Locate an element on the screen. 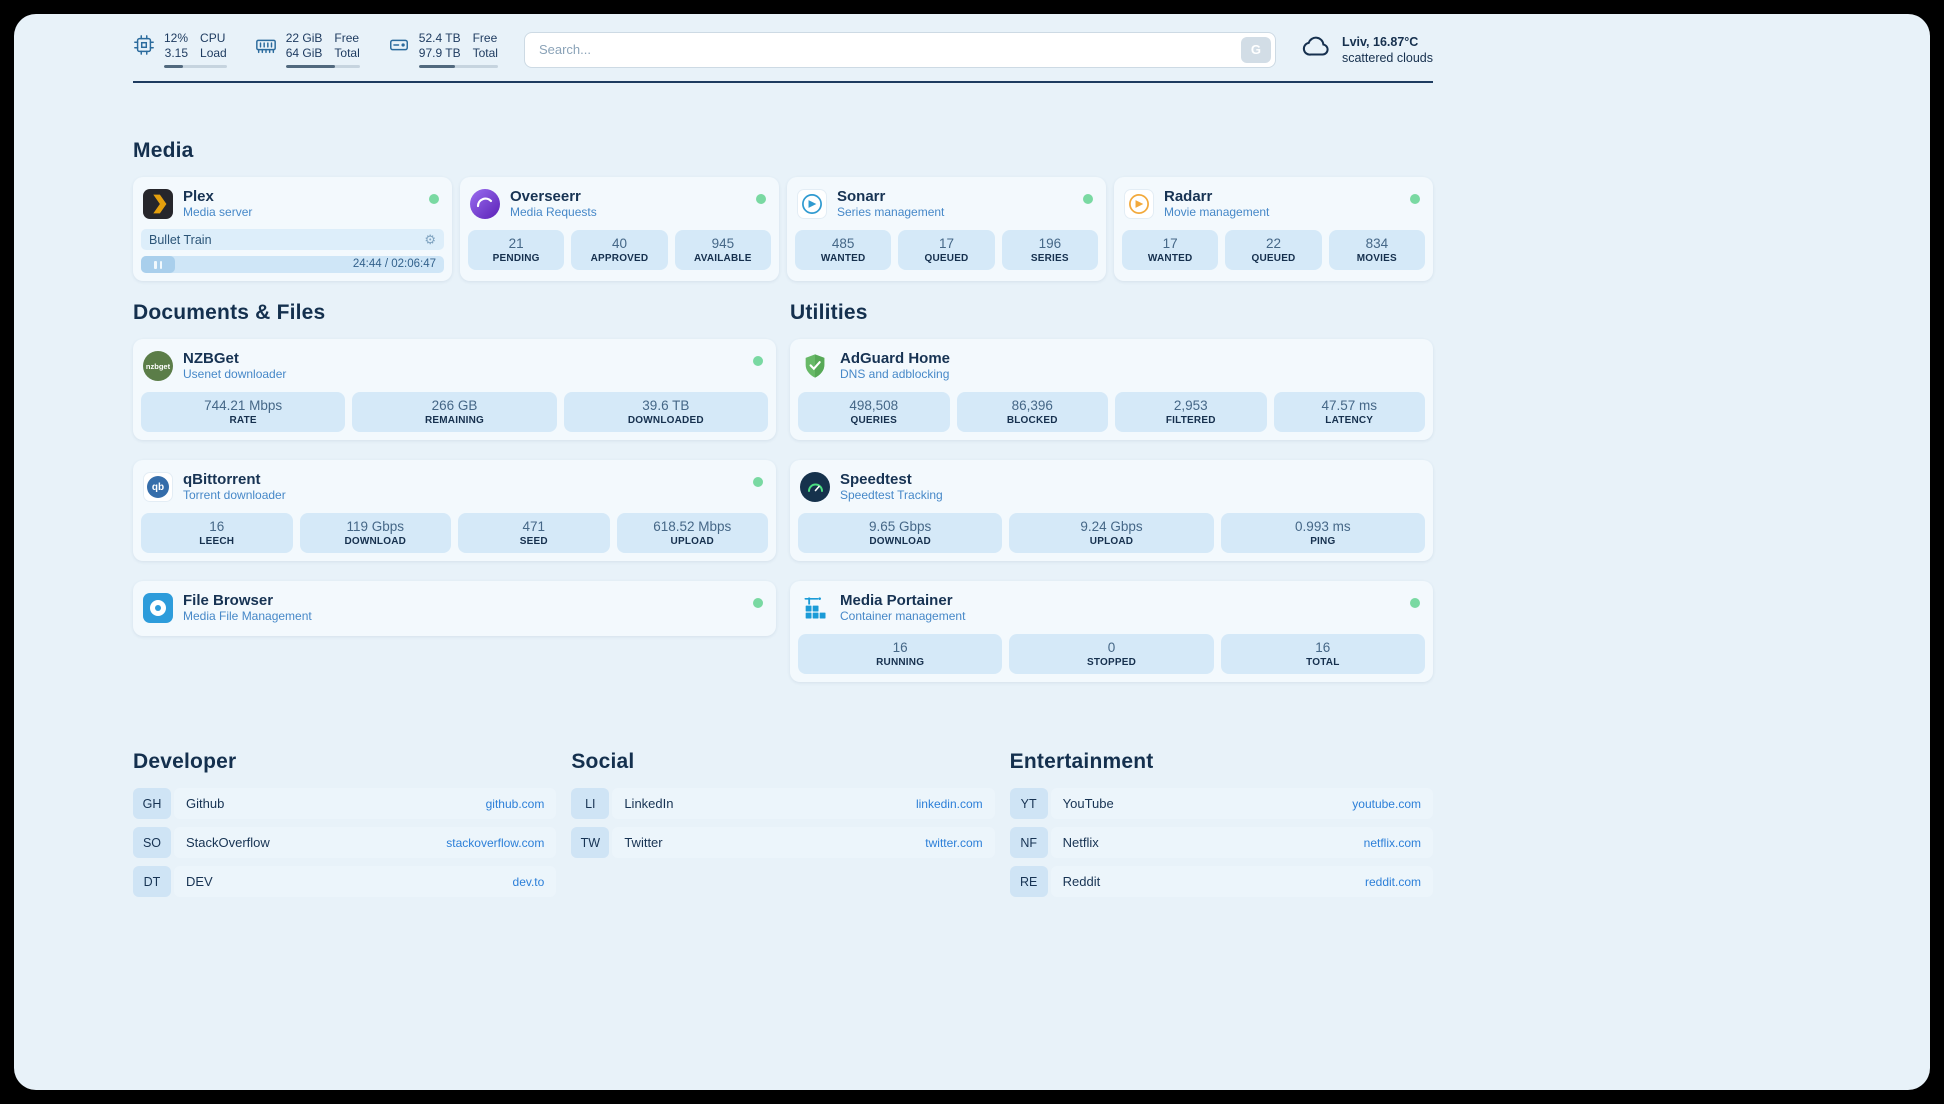  memory-free-label: Free is located at coordinates (347, 38).